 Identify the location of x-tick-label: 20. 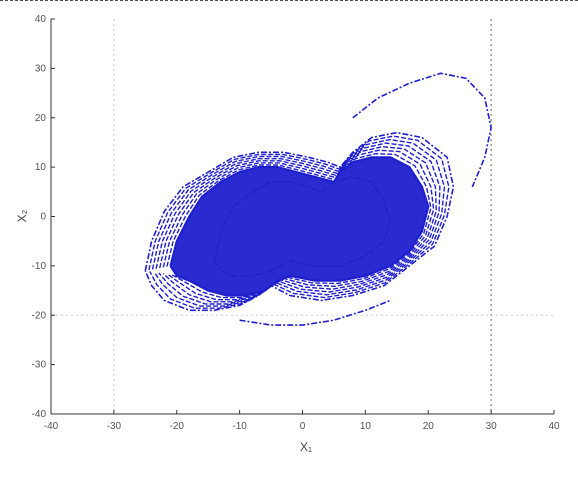
(429, 426).